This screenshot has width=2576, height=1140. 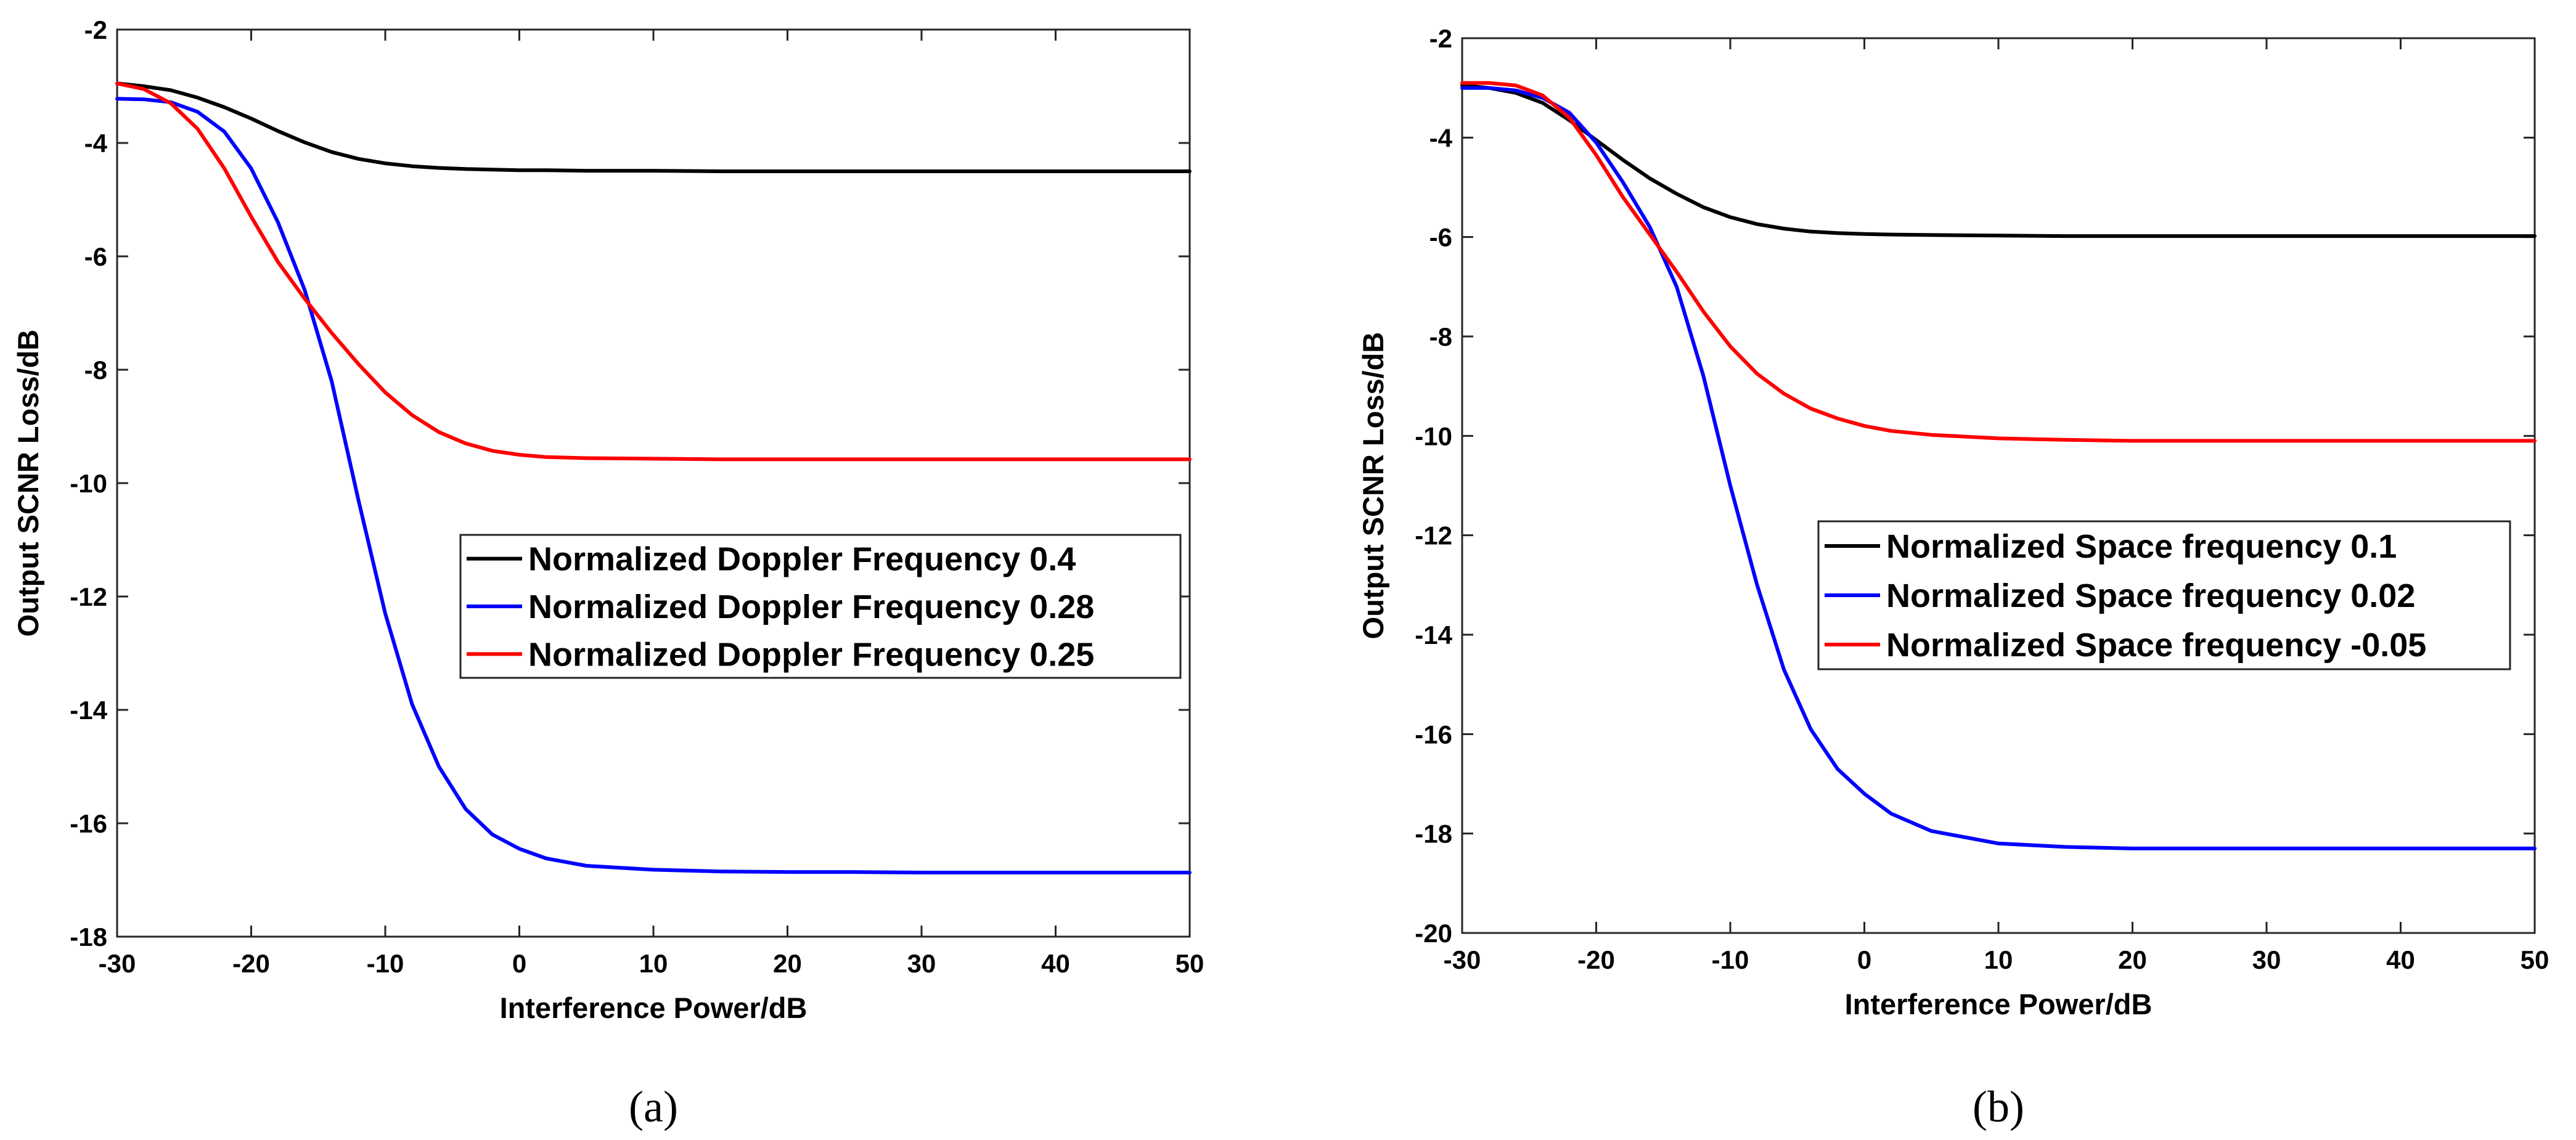 What do you see at coordinates (802, 559) in the screenshot?
I see `legend-label-0: Normalized Doppler Frequency 0.4` at bounding box center [802, 559].